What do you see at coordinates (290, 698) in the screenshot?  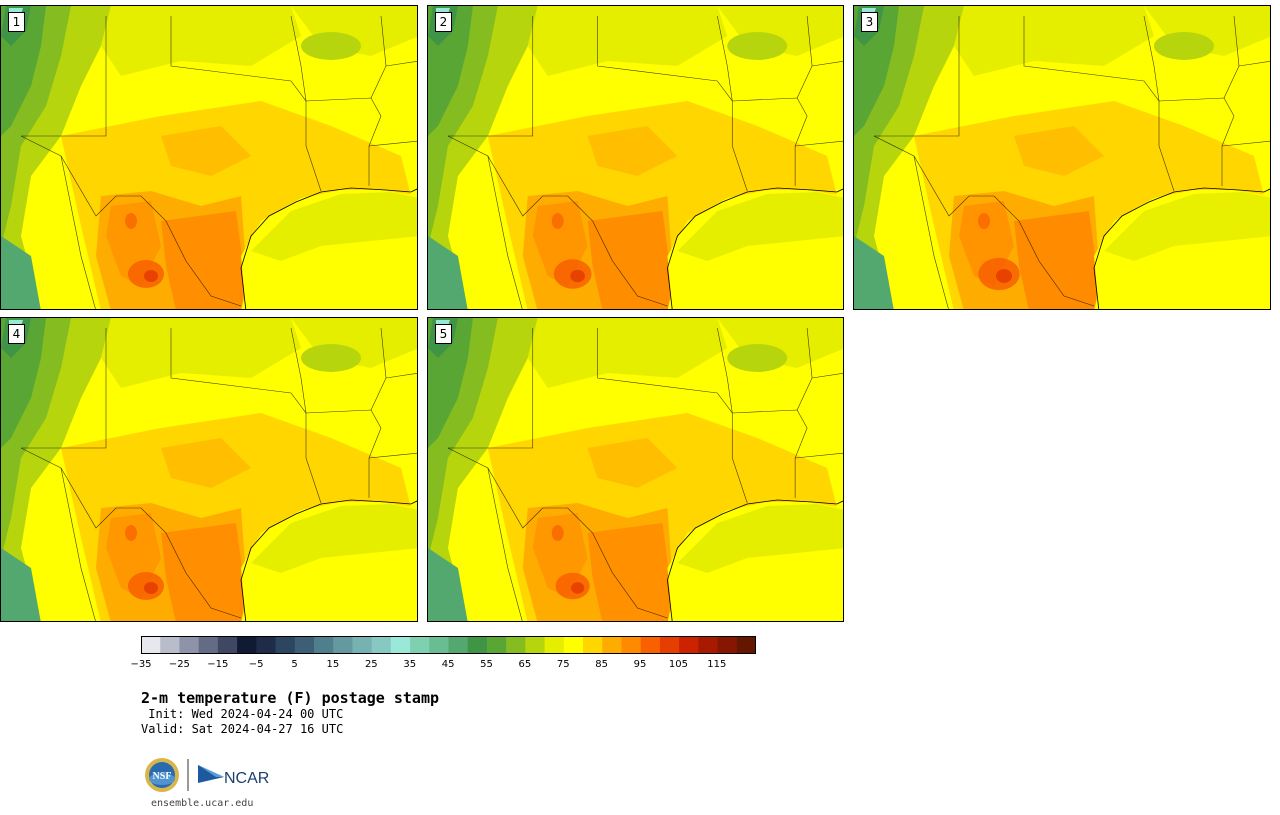 I see `chart-title: 2-m temperature (F) postage stamp` at bounding box center [290, 698].